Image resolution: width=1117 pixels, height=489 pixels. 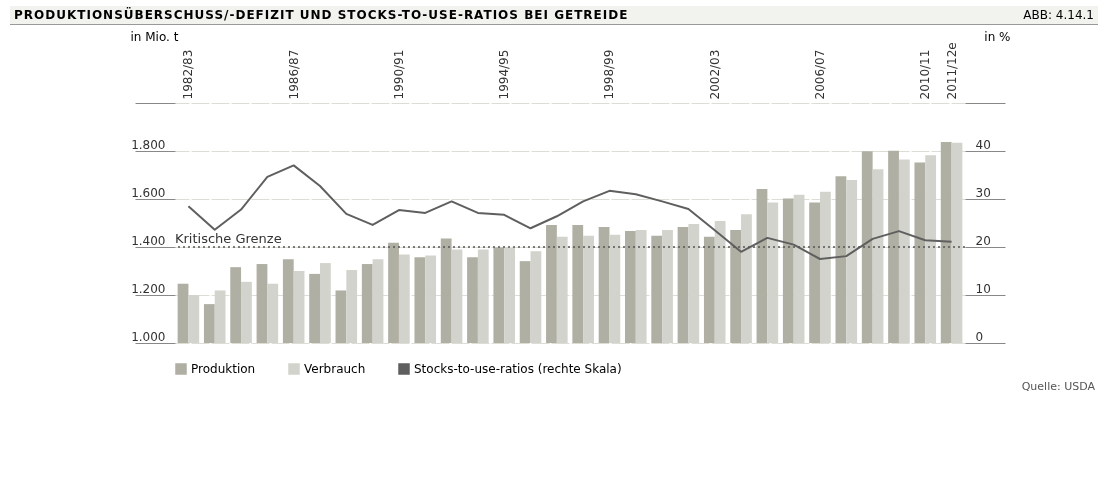 I want to click on y2-tick-label: 20, so click(x=983, y=240).